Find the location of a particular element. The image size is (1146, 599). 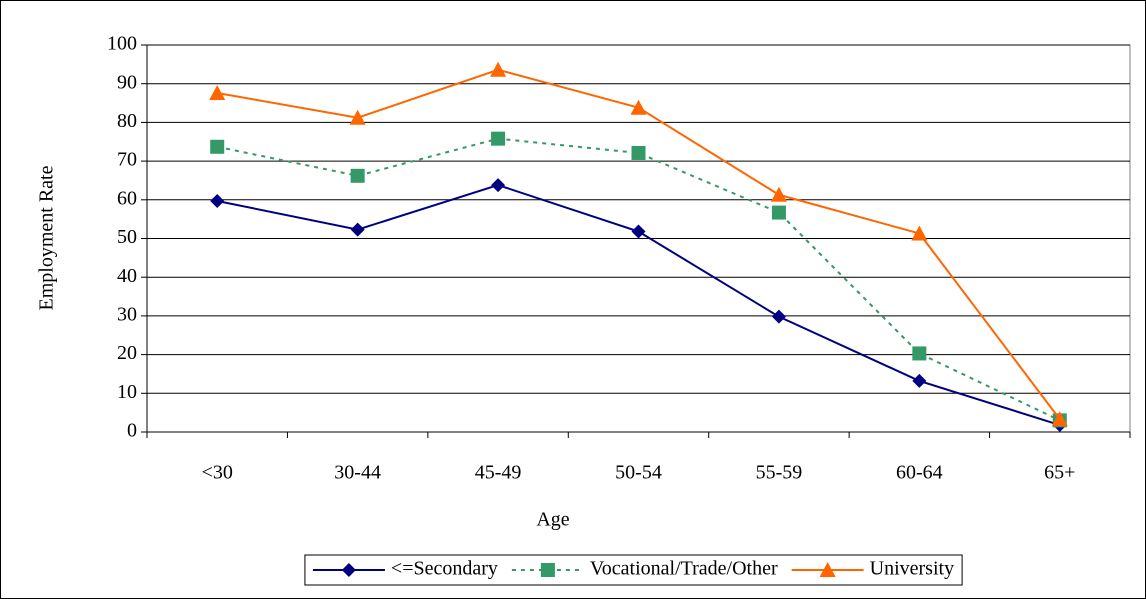

x-tick-label: 60-64 is located at coordinates (919, 473).